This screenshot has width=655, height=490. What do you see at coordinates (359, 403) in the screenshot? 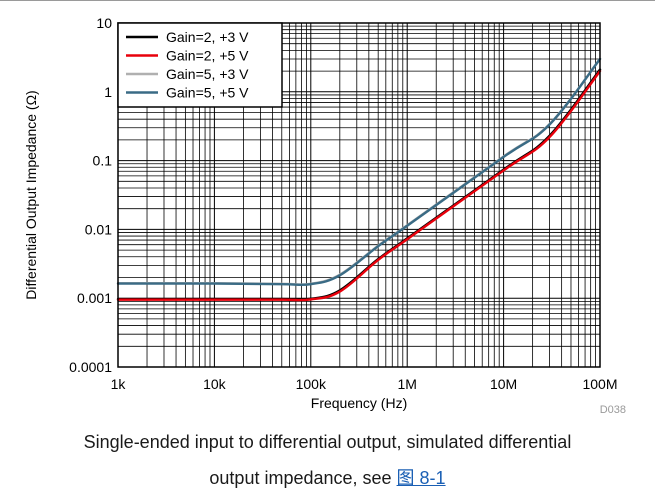
I see `x-axis-label: Frequency (Hz)` at bounding box center [359, 403].